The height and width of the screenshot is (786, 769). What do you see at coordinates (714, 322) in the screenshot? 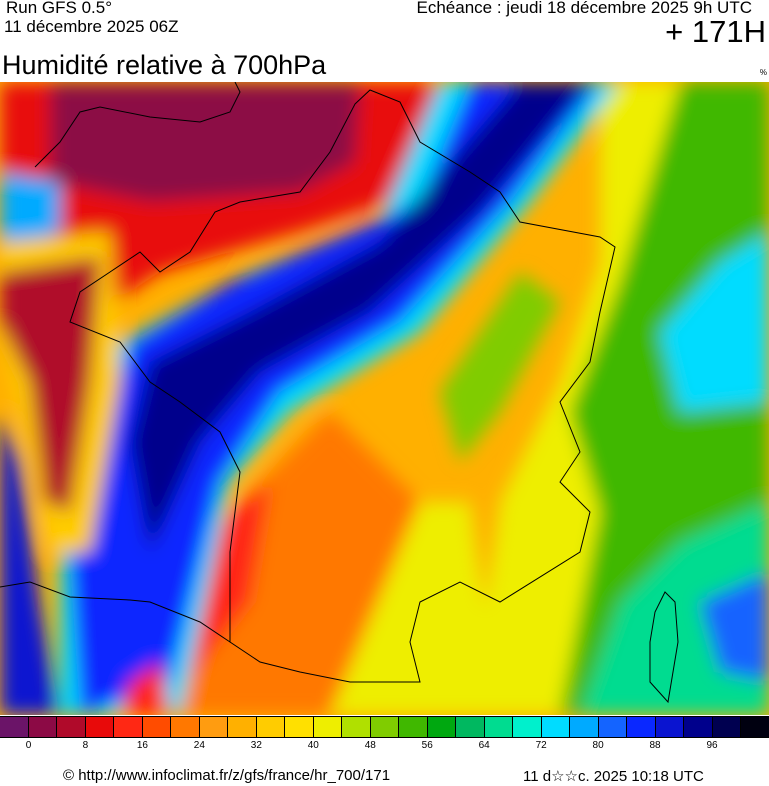
I see `zone-east-cyan` at bounding box center [714, 322].